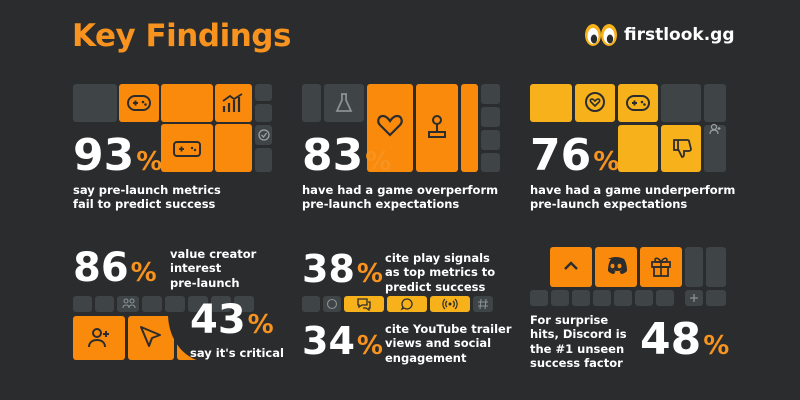 The width and height of the screenshot is (800, 400). I want to click on user-add-icon, so click(715, 129).